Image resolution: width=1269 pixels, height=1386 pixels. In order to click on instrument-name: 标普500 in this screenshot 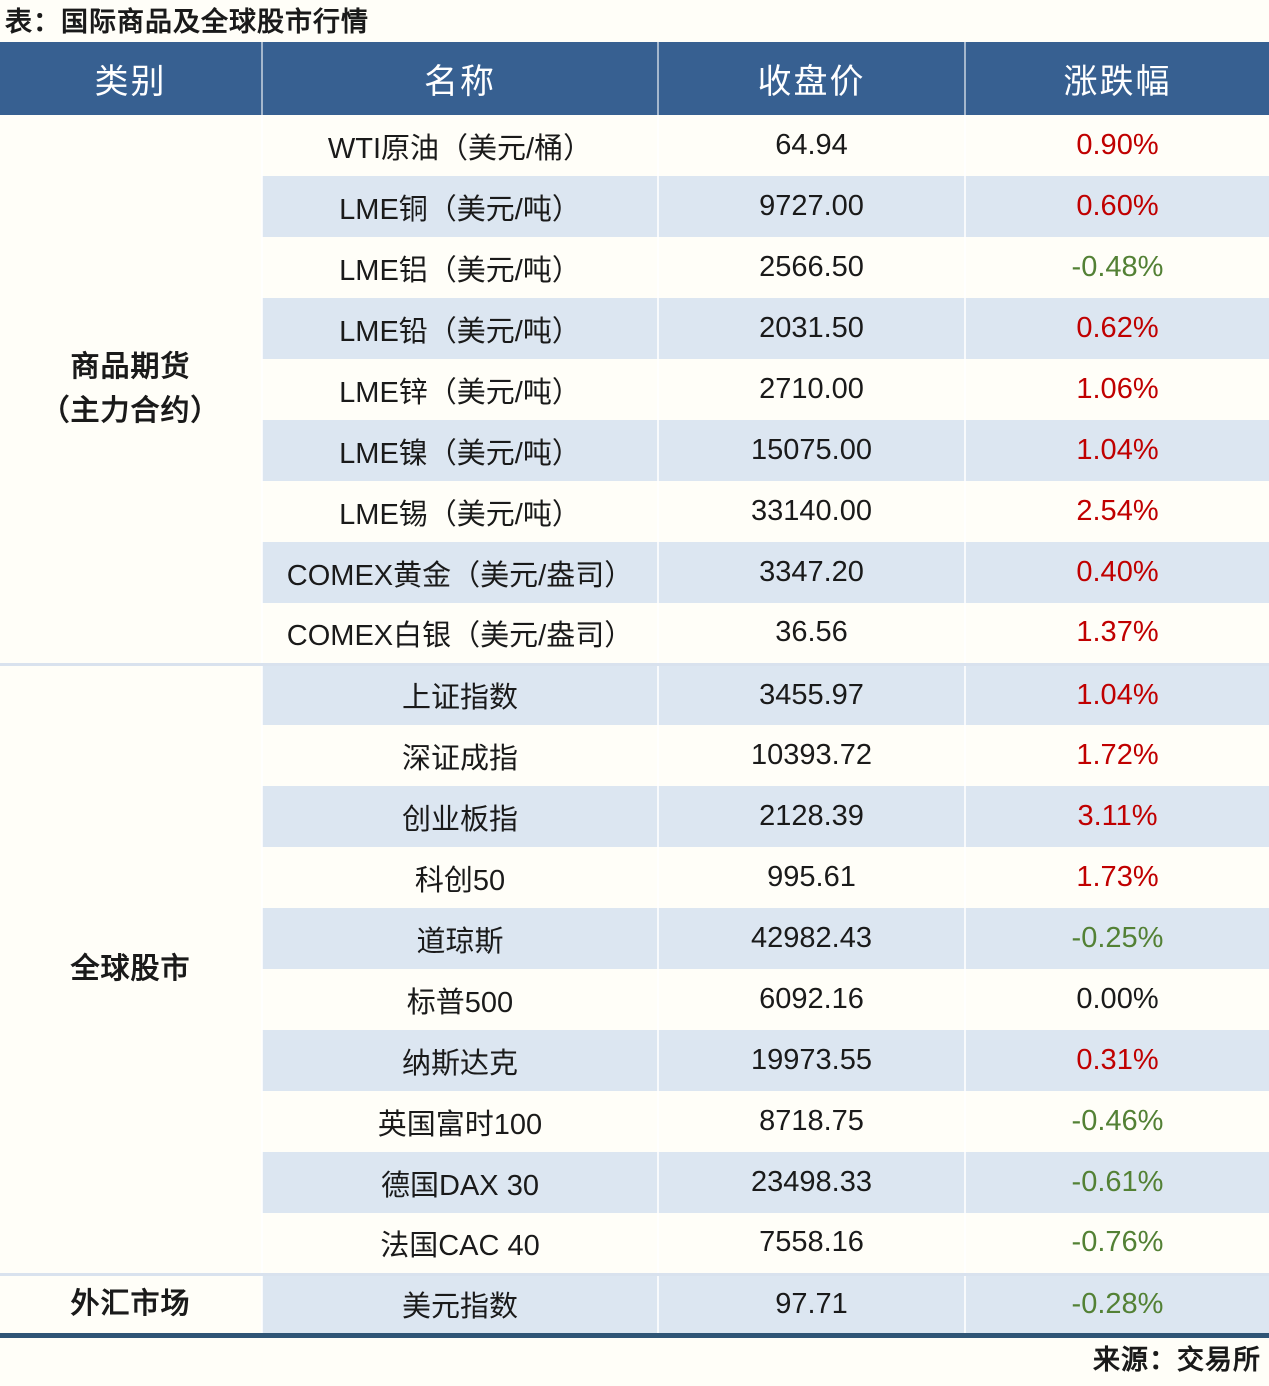, I will do `click(459, 999)`.